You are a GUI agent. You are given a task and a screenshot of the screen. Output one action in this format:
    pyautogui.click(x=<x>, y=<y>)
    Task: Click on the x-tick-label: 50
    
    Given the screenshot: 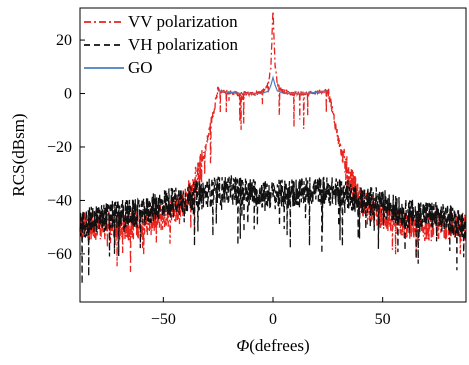 What is the action you would take?
    pyautogui.click(x=383, y=319)
    